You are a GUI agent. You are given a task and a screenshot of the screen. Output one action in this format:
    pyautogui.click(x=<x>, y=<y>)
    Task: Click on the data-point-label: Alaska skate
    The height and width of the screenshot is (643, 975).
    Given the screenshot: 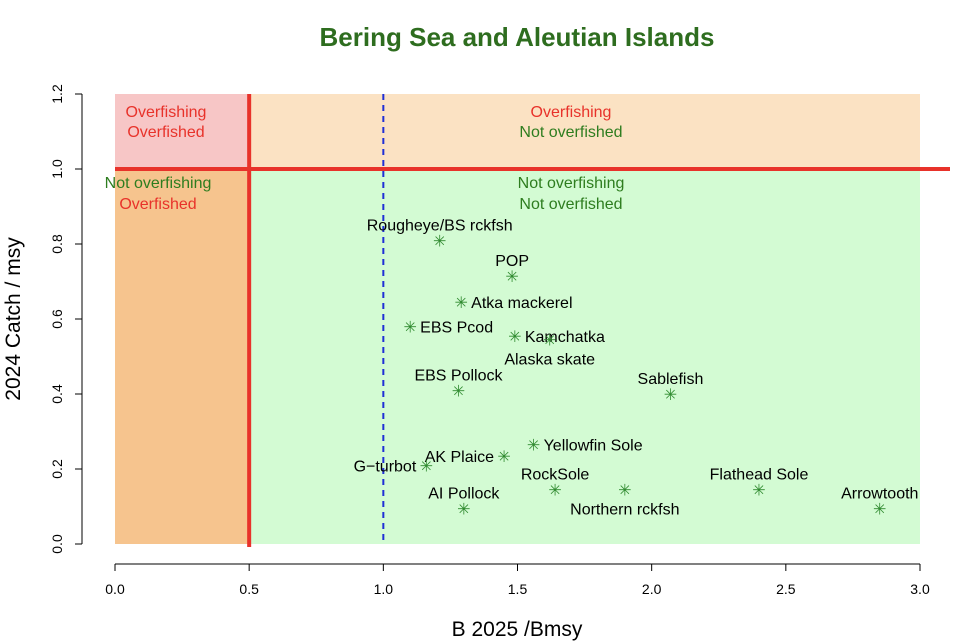 What is the action you would take?
    pyautogui.click(x=549, y=360)
    